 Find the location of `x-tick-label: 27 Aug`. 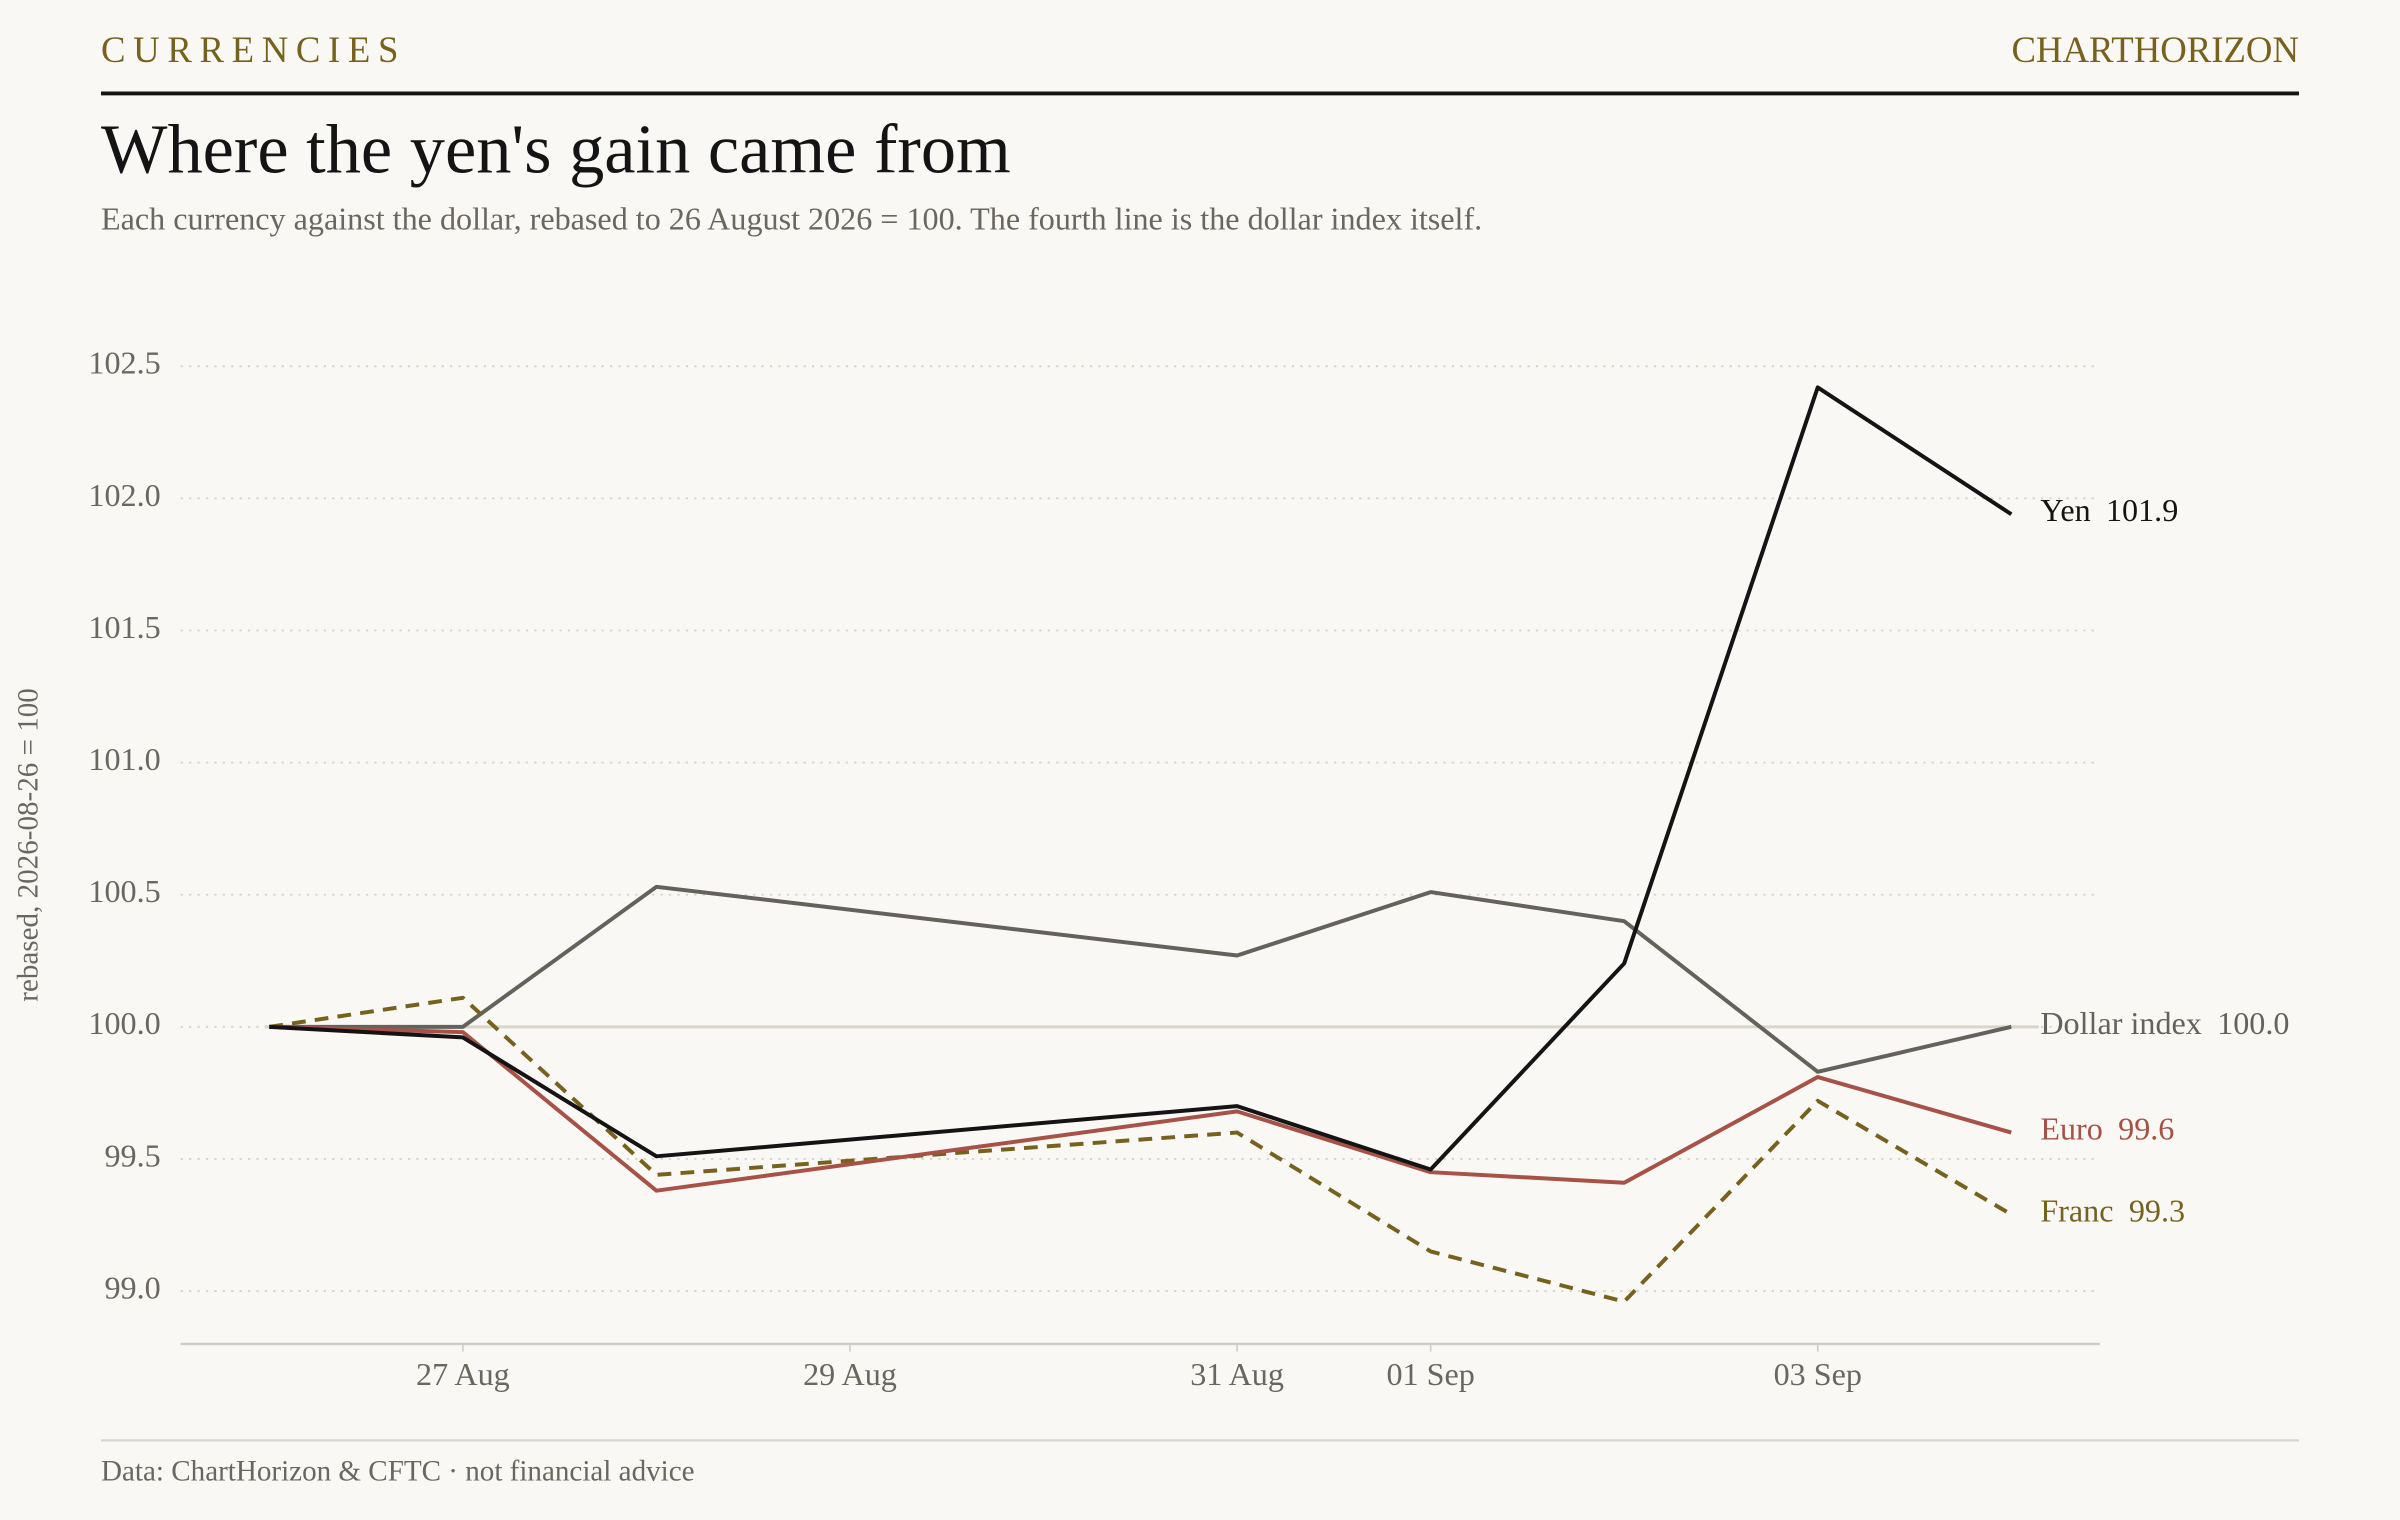

x-tick-label: 27 Aug is located at coordinates (463, 1374).